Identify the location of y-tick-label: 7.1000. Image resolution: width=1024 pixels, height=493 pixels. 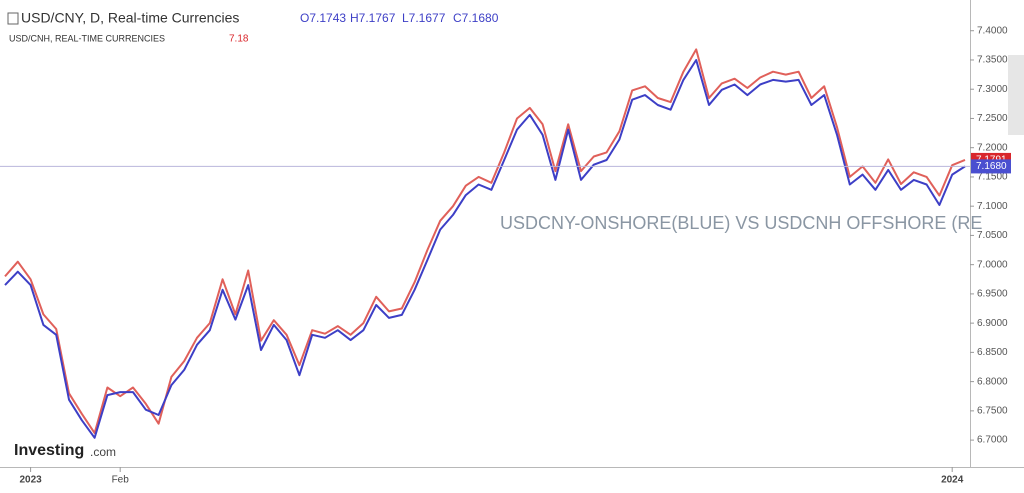
(992, 206).